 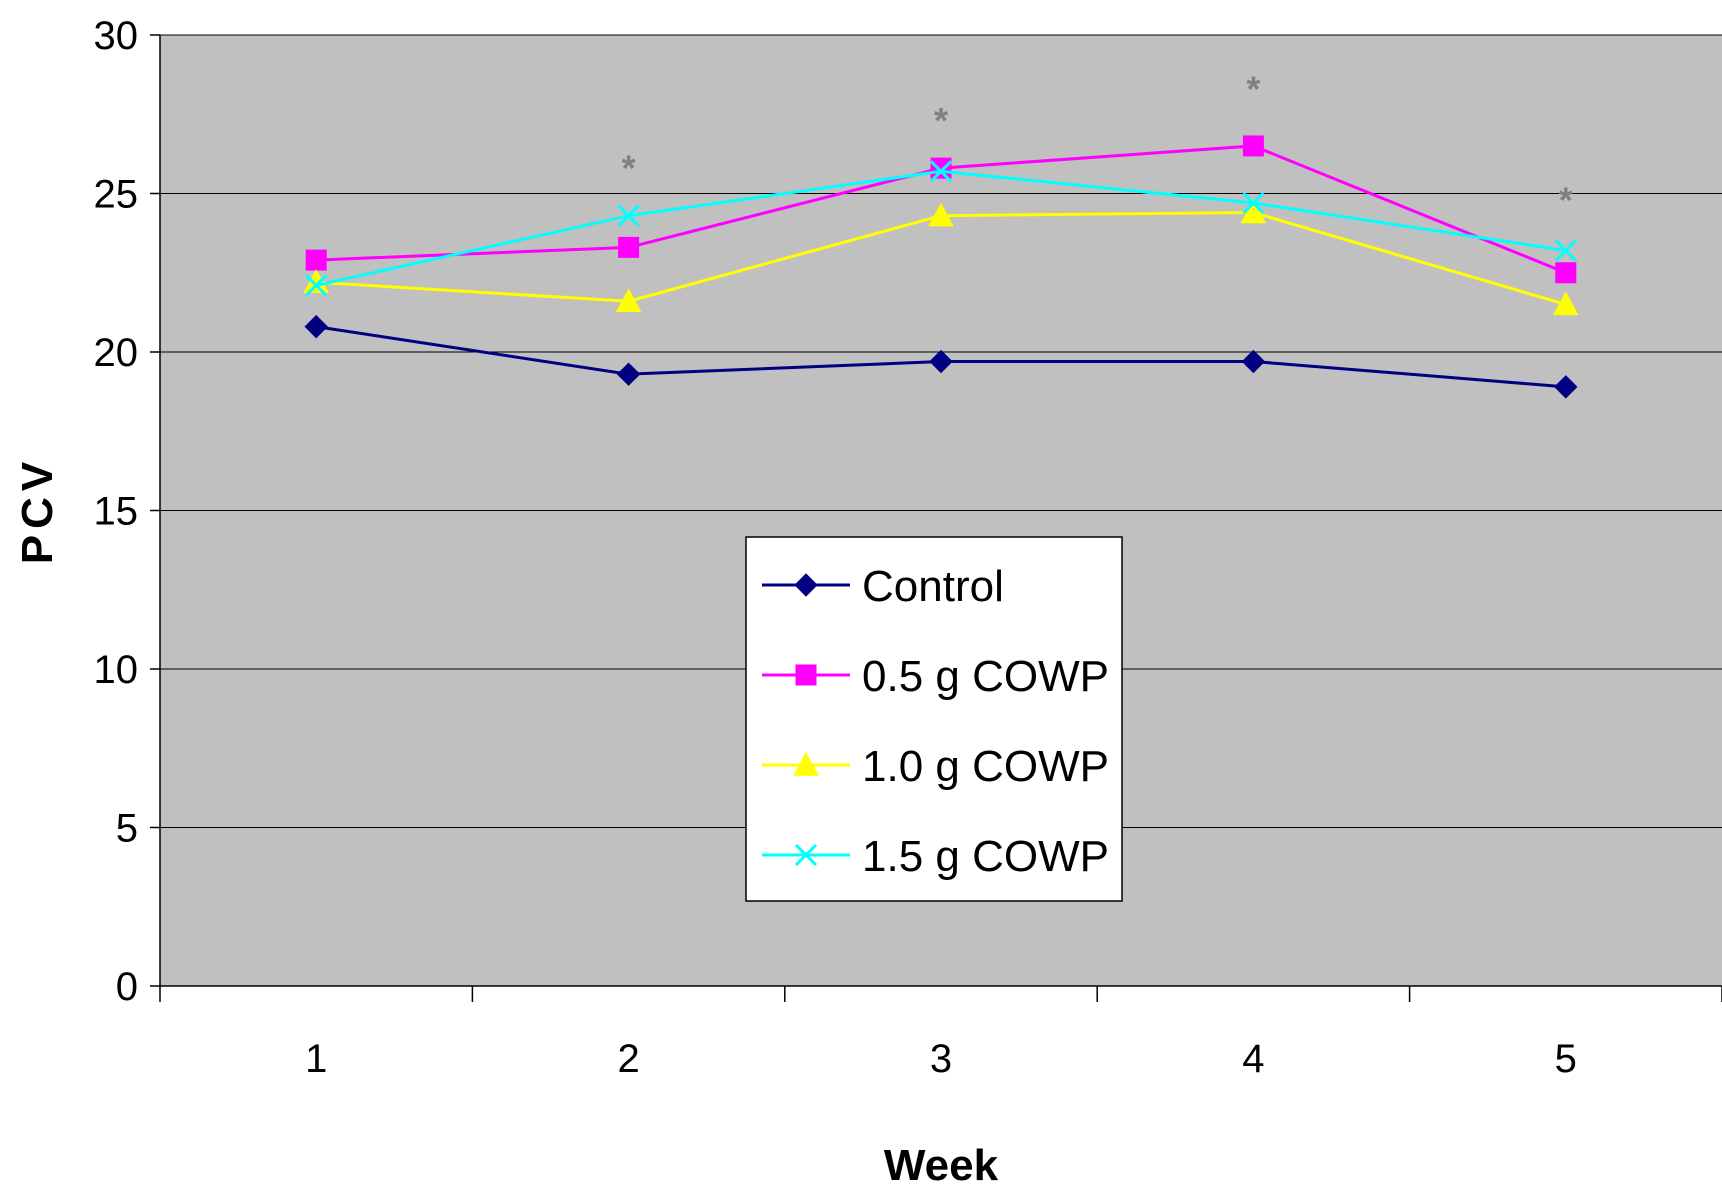 I want to click on legend-label: Control, so click(x=933, y=586).